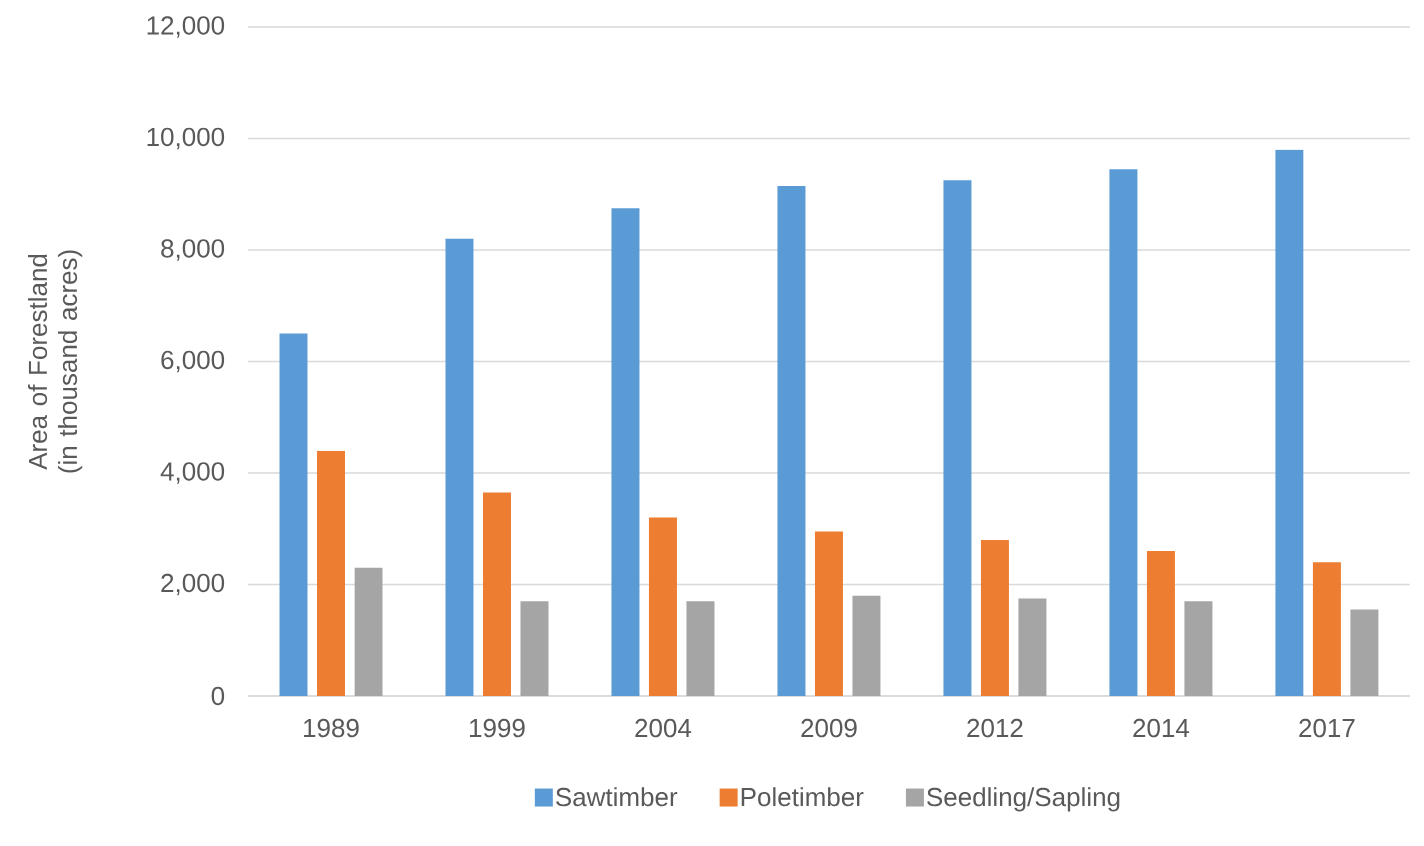 The height and width of the screenshot is (846, 1424). What do you see at coordinates (829, 728) in the screenshot?
I see `x-tick-label: 2009` at bounding box center [829, 728].